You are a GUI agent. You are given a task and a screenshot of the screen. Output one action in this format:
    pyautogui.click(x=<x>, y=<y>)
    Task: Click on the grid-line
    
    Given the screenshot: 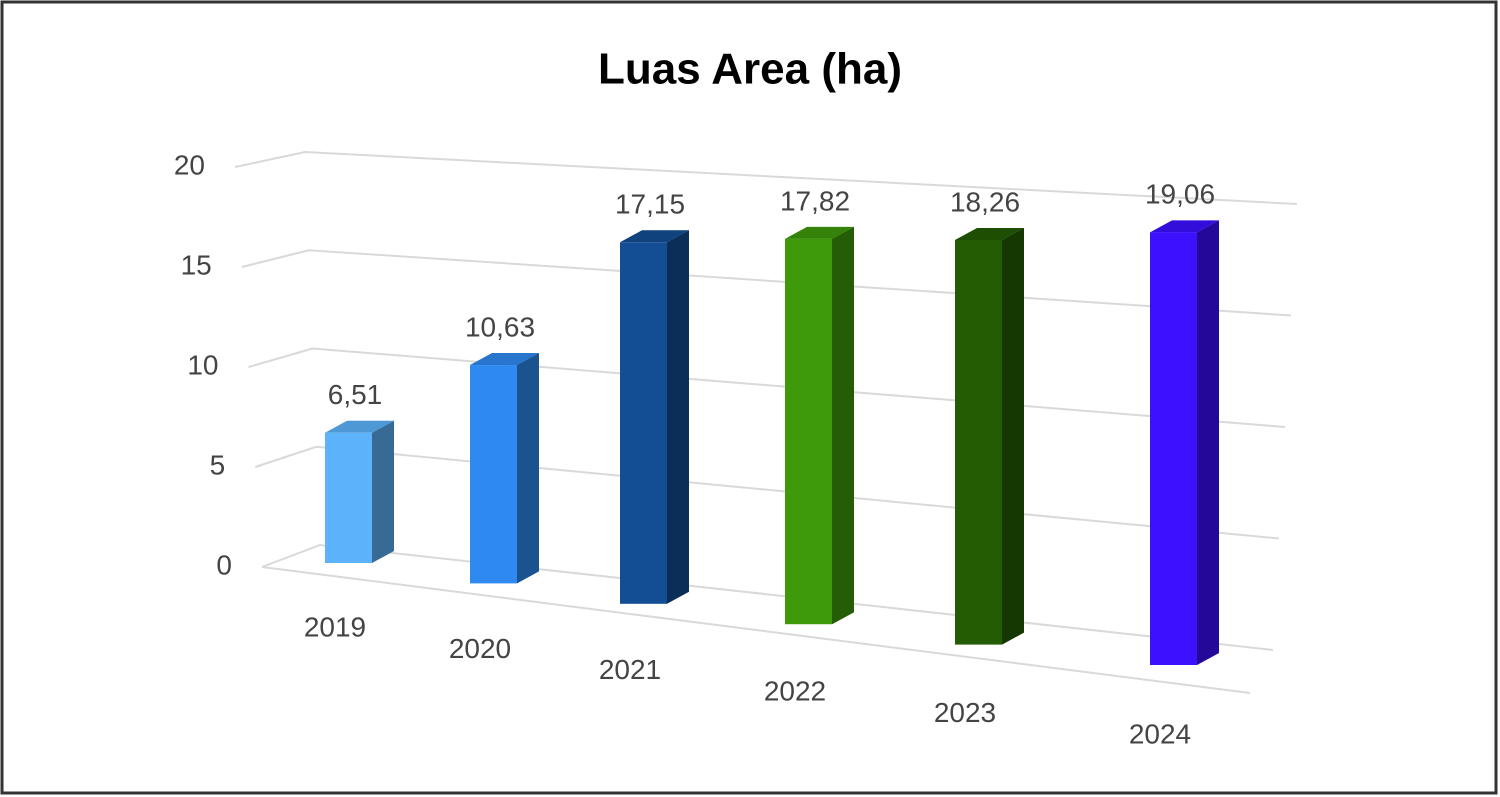 What is the action you would take?
    pyautogui.click(x=766, y=177)
    